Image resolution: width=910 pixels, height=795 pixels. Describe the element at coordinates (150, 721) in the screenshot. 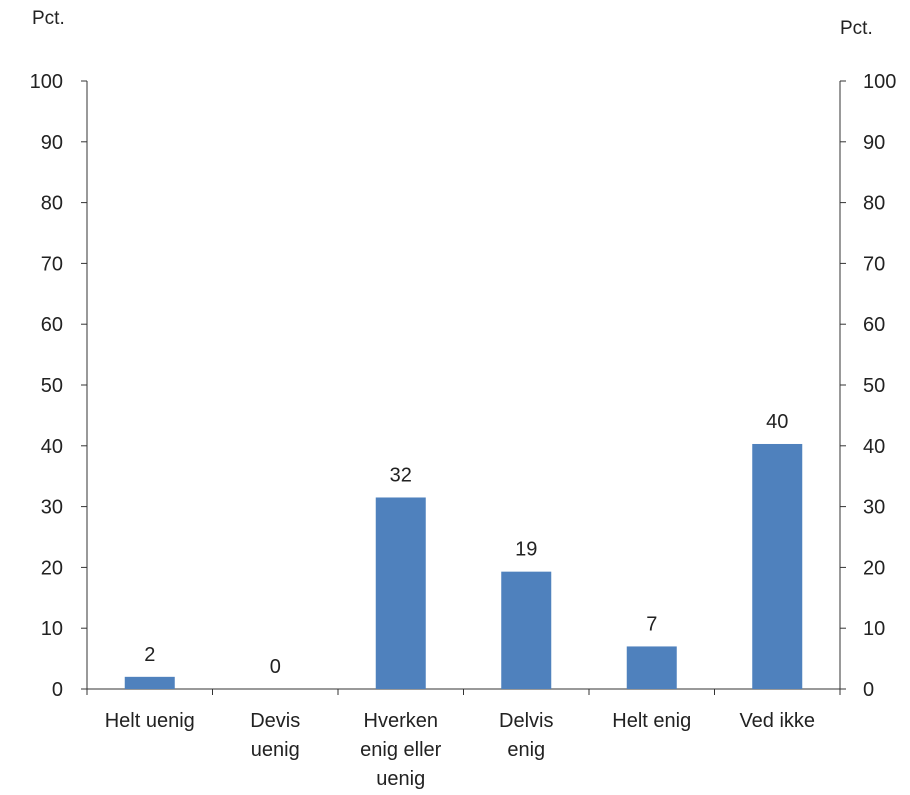

I see `category-label: Helt uenig` at that location.